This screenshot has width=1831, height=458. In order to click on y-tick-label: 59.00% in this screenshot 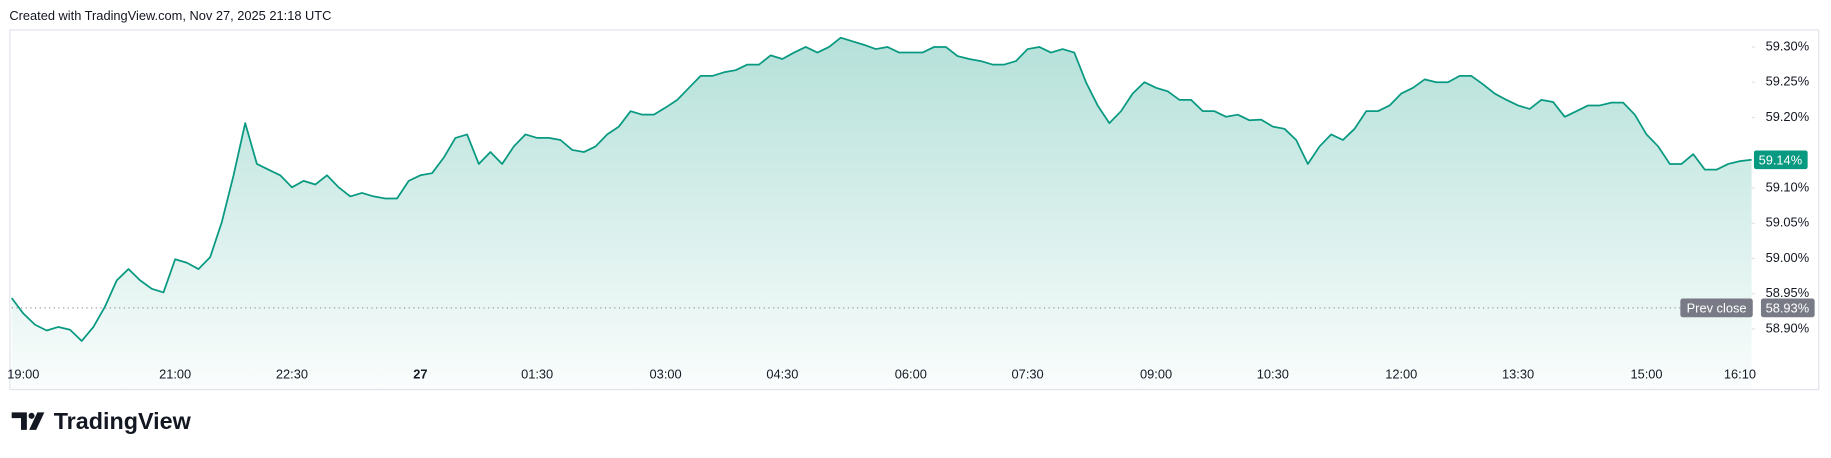, I will do `click(1788, 257)`.